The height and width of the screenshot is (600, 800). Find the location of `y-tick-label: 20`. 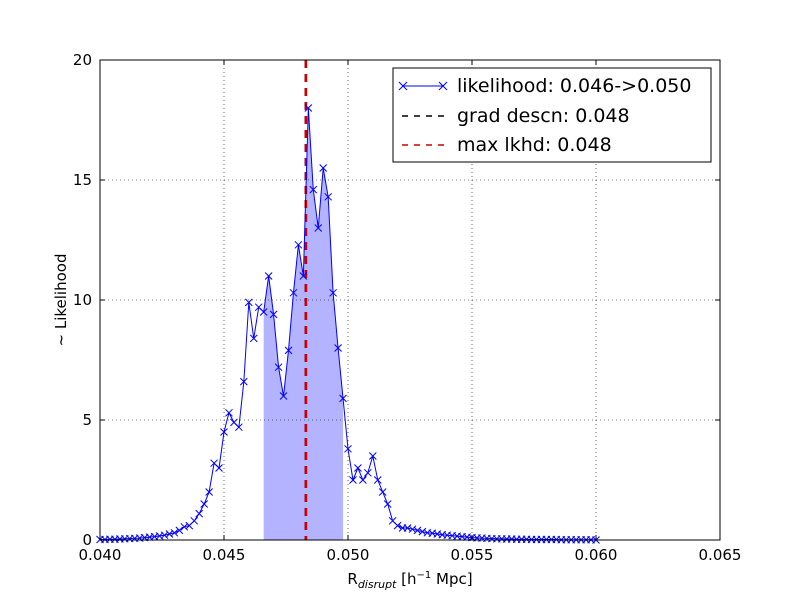

y-tick-label: 20 is located at coordinates (82, 60).